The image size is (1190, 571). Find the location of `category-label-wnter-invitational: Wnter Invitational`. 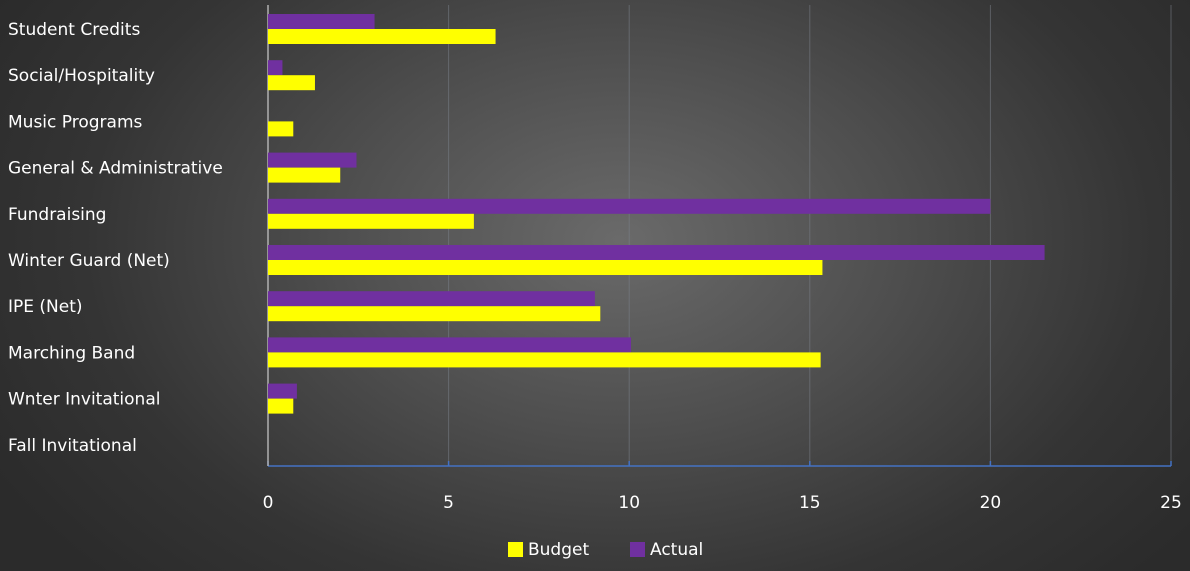

category-label-wnter-invitational: Wnter Invitational is located at coordinates (84, 400).